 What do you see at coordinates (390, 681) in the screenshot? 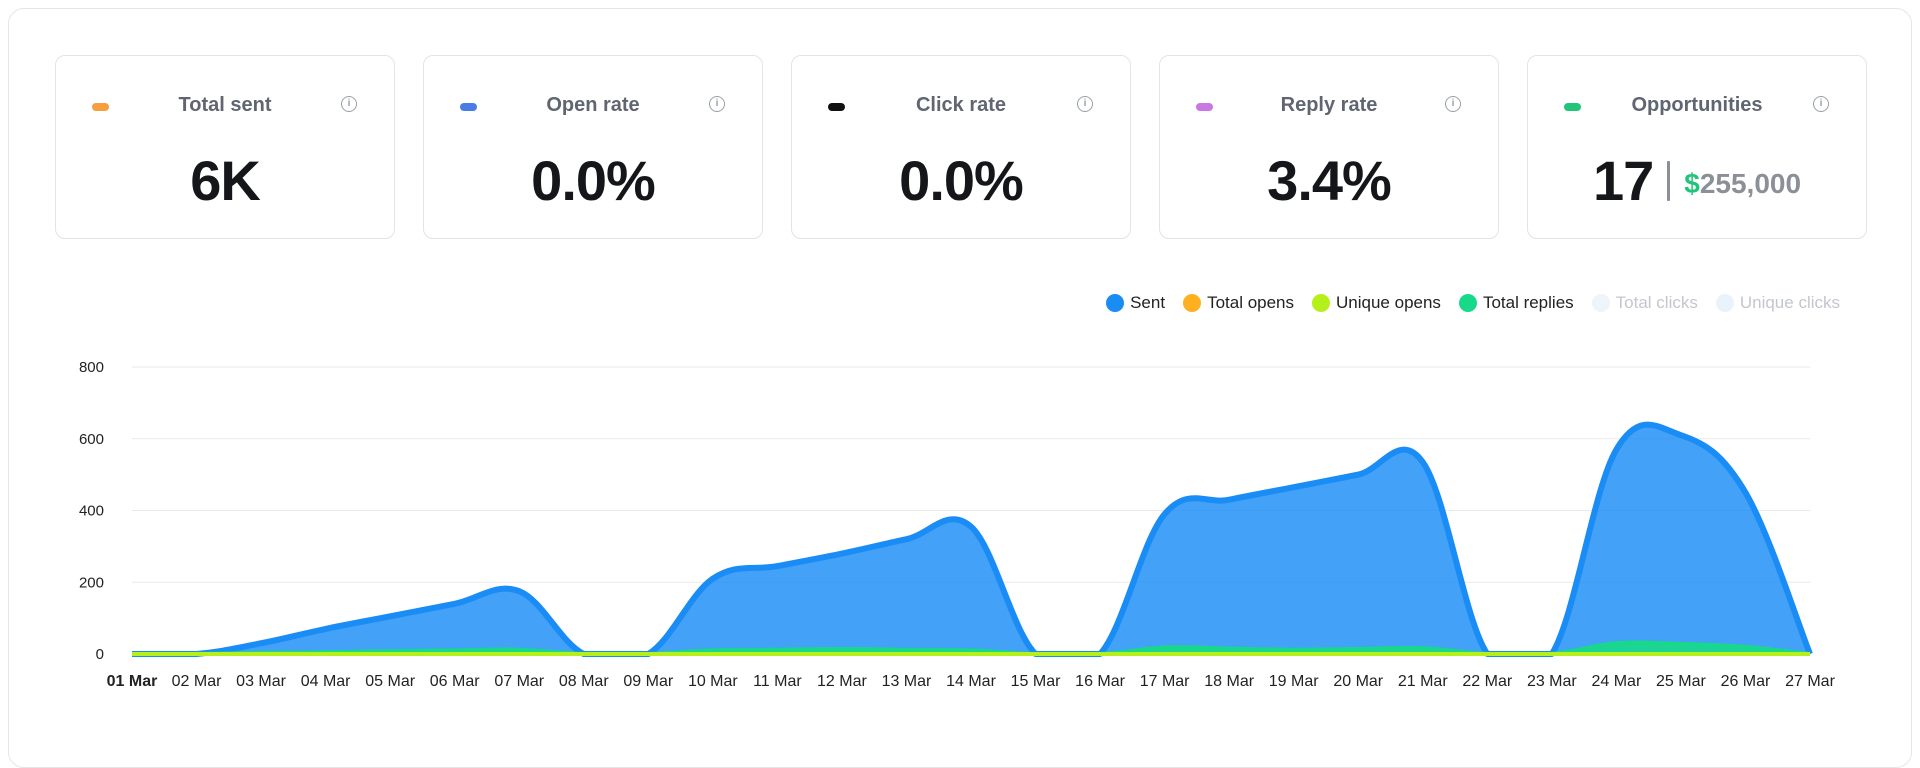
I see `x-tick-label: 05 Mar` at bounding box center [390, 681].